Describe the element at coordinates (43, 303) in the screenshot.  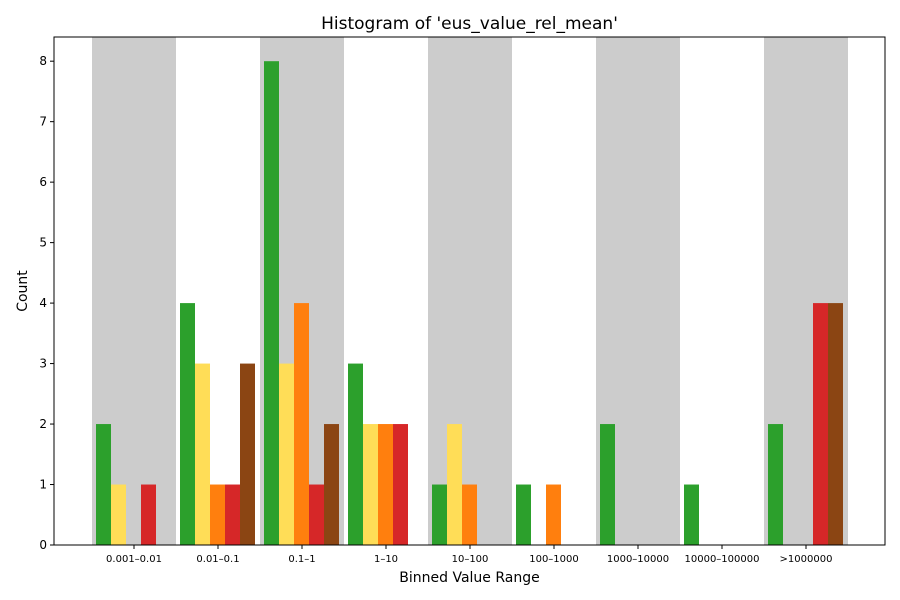
I see `y-tick-label: 4` at that location.